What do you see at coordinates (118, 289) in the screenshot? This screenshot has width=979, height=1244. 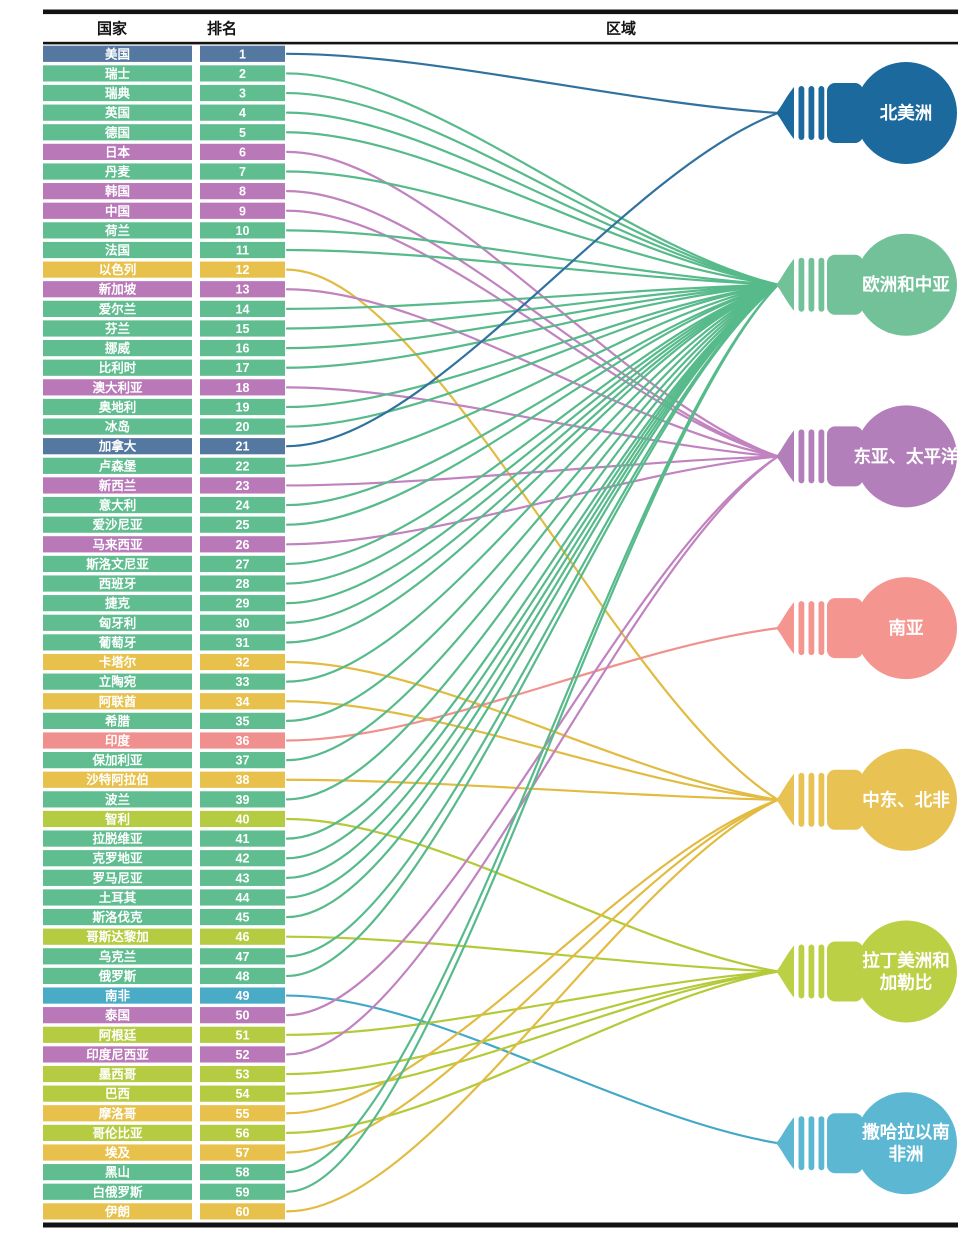 I see `country-label: 新加坡` at bounding box center [118, 289].